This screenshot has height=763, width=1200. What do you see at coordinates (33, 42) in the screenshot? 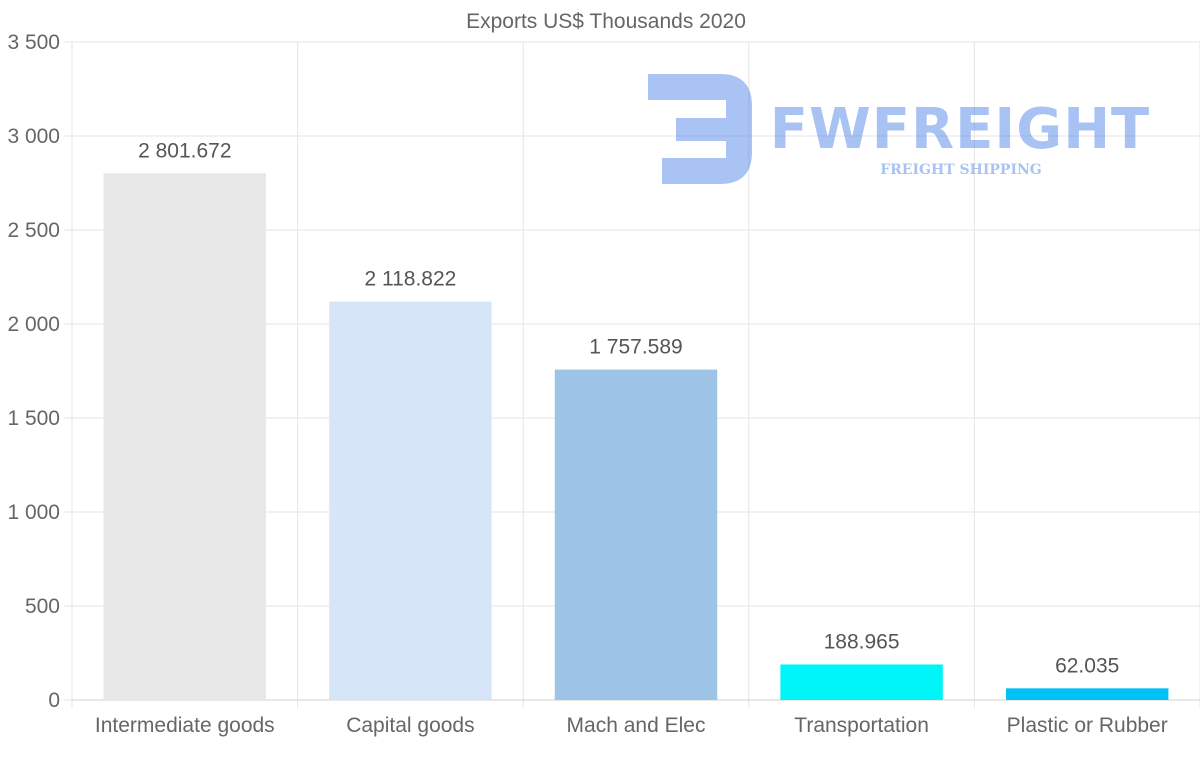
I see `y-tick-label: 3 500` at bounding box center [33, 42].